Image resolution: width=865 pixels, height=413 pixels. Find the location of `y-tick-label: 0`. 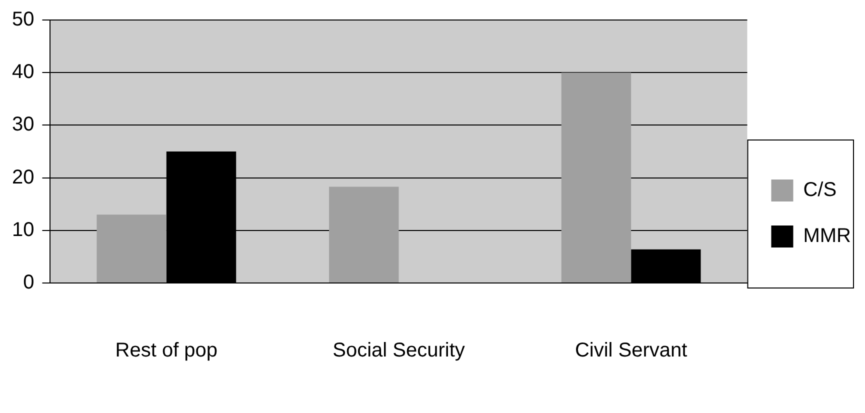

y-tick-label: 0 is located at coordinates (28, 283).